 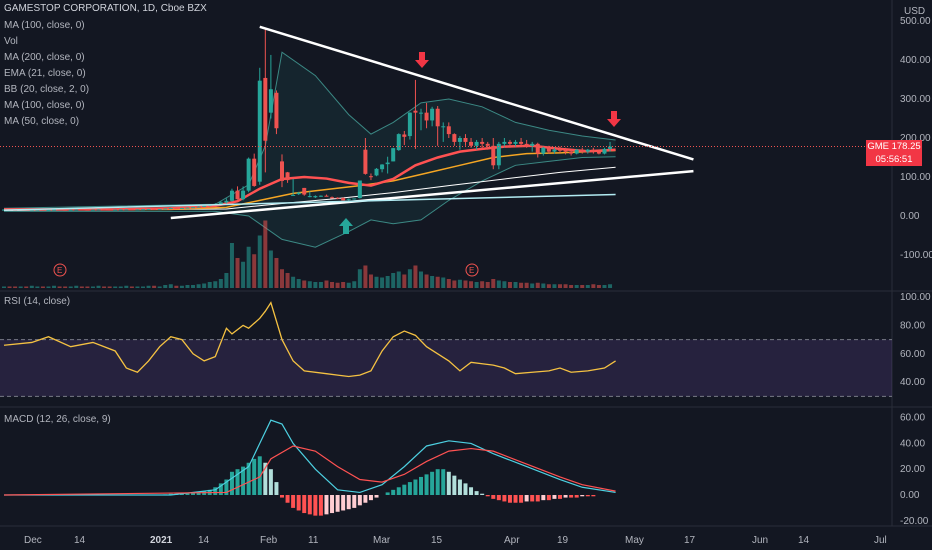 What do you see at coordinates (915, 11) in the screenshot?
I see `currency-label: USD` at bounding box center [915, 11].